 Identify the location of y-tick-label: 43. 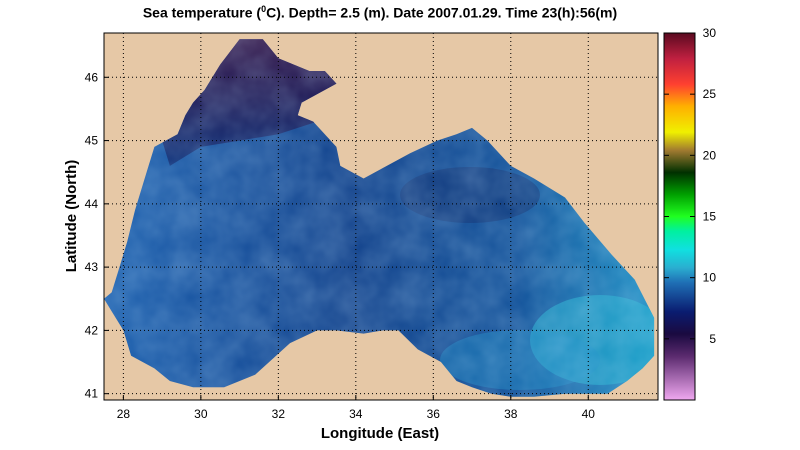
(92, 267).